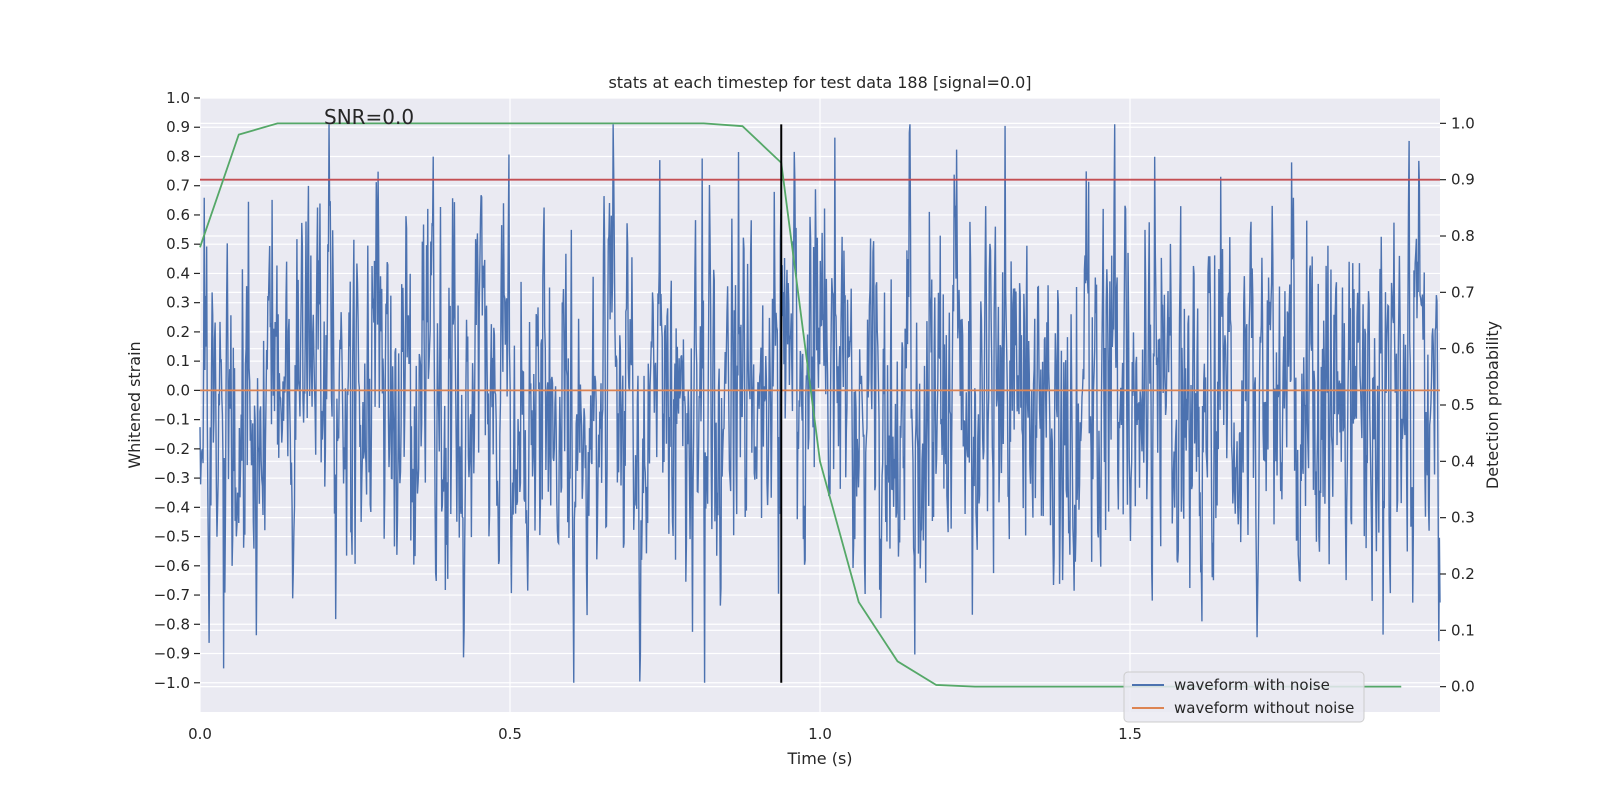 This screenshot has height=800, width=1600. I want to click on y-tick-label: 0.1, so click(178, 361).